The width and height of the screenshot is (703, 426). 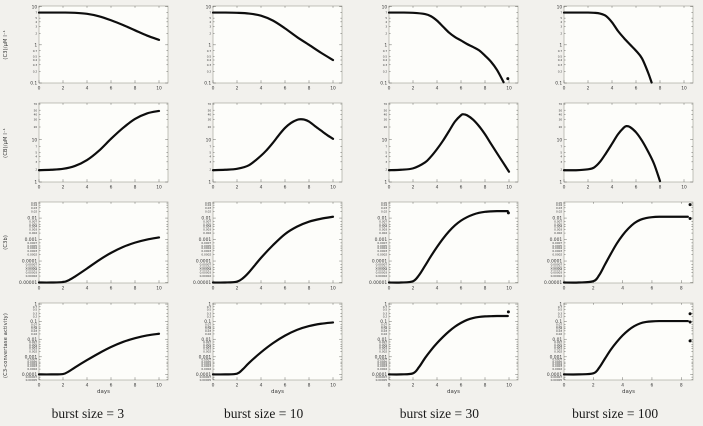 I want to click on tick-label: 6, so click(x=284, y=187).